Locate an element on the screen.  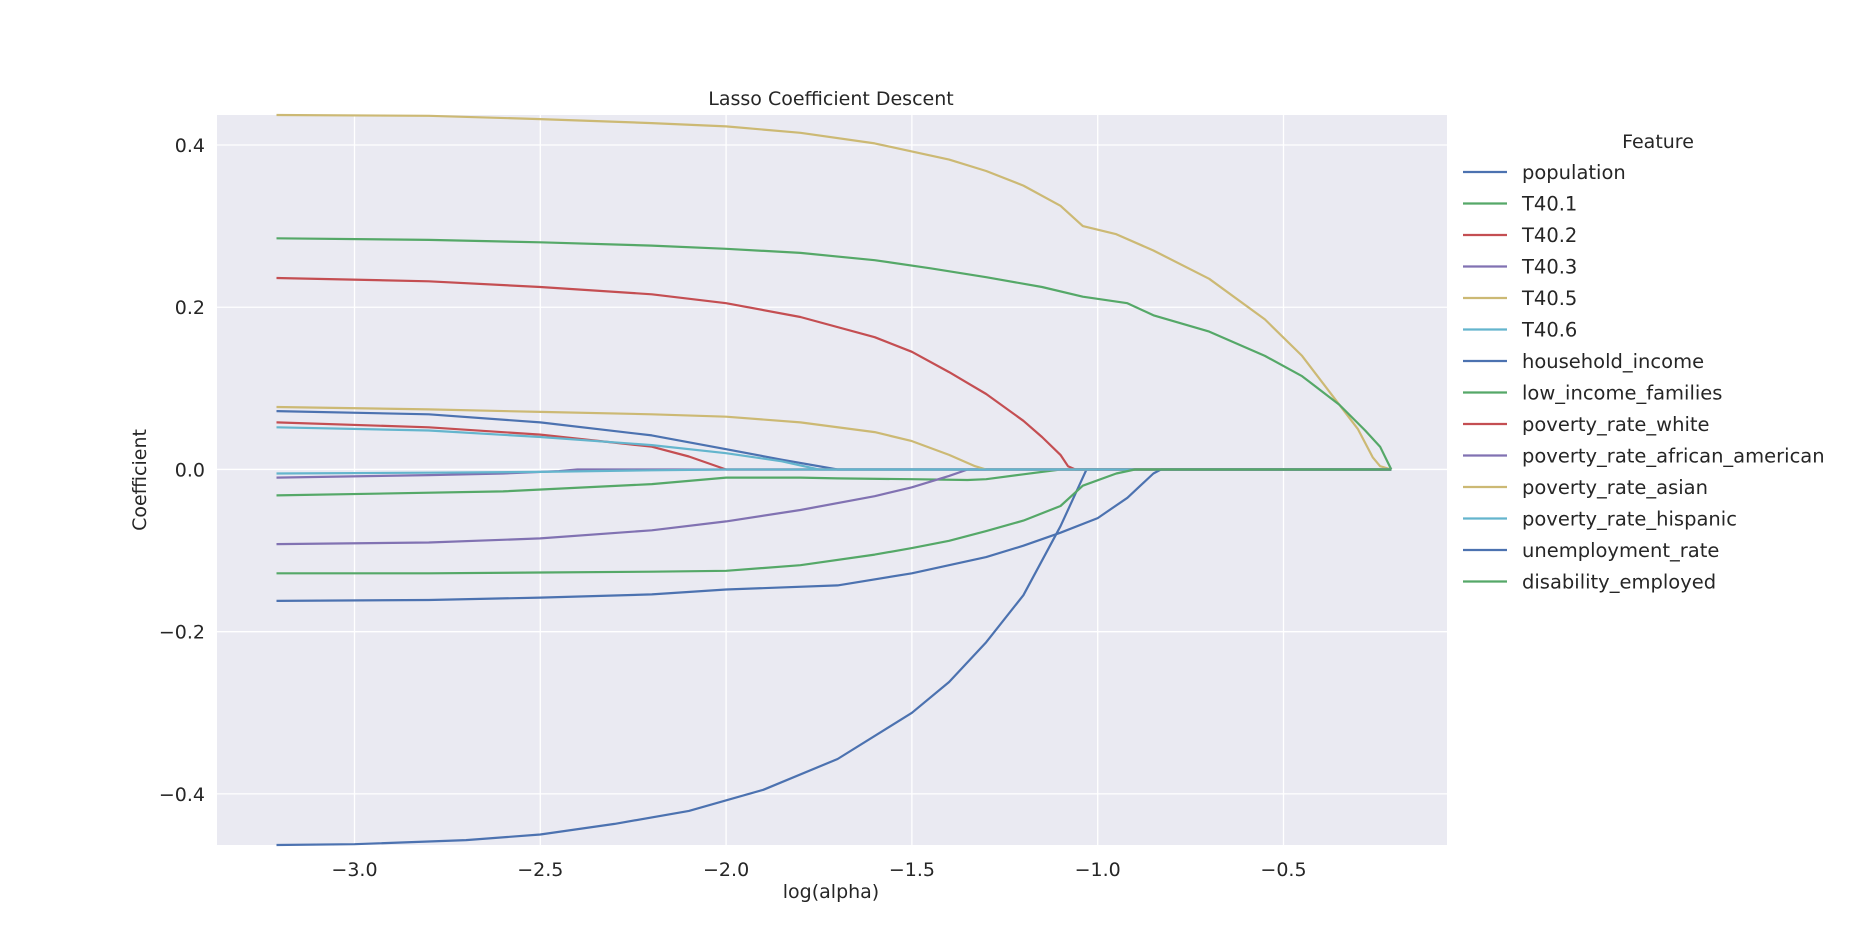
legend-item: T40.3 is located at coordinates (1520, 267).